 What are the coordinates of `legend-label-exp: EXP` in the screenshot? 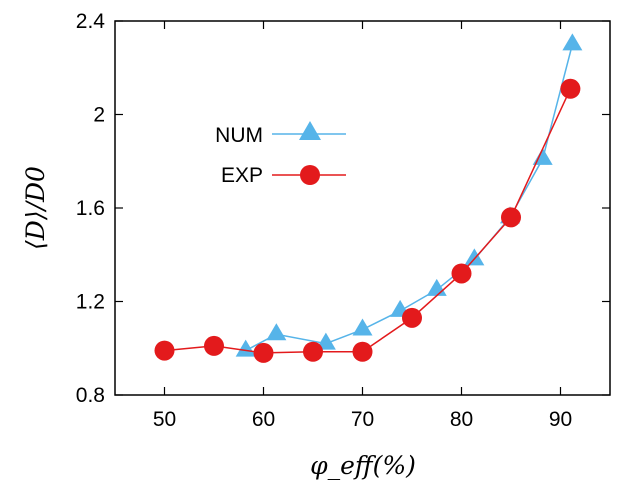 It's located at (242, 175).